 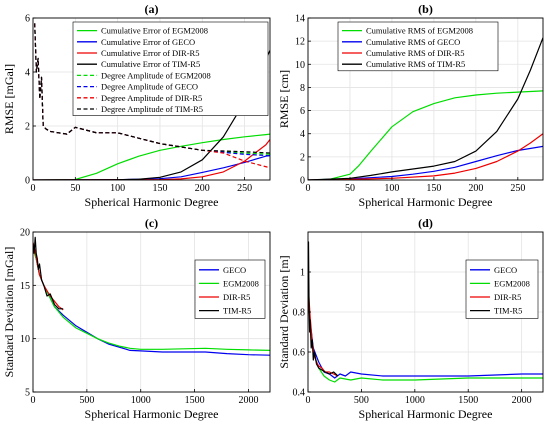 I want to click on legend-label: Cumulative Error of DIR-R5, so click(x=150, y=53).